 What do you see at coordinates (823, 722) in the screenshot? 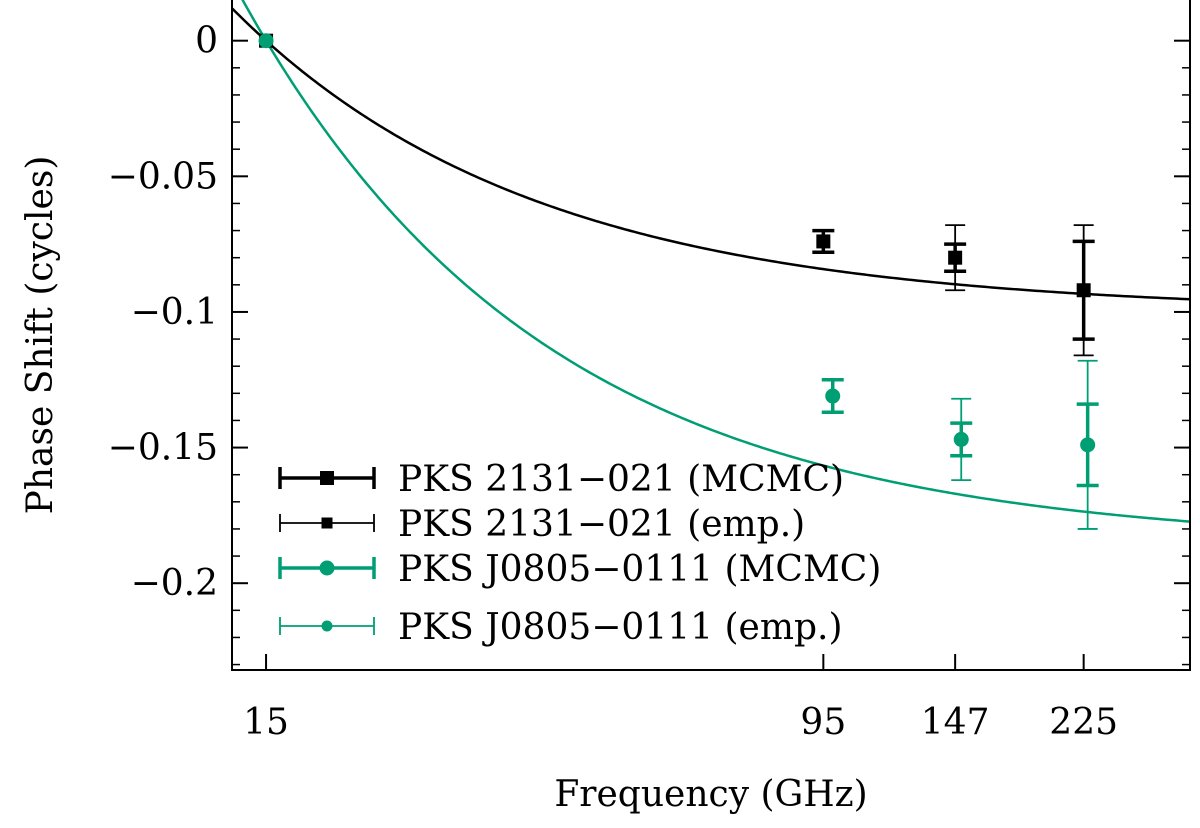
I see `x-tick-label: 95` at bounding box center [823, 722].